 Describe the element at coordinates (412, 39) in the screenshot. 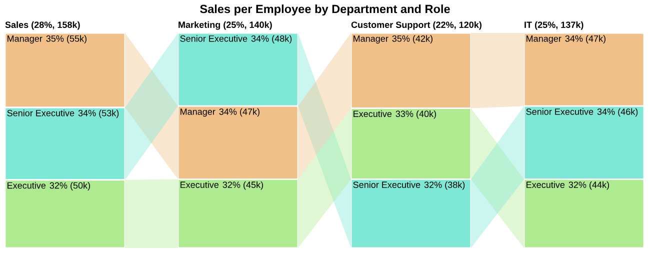

I see `data-label: 35% (42k)` at that location.